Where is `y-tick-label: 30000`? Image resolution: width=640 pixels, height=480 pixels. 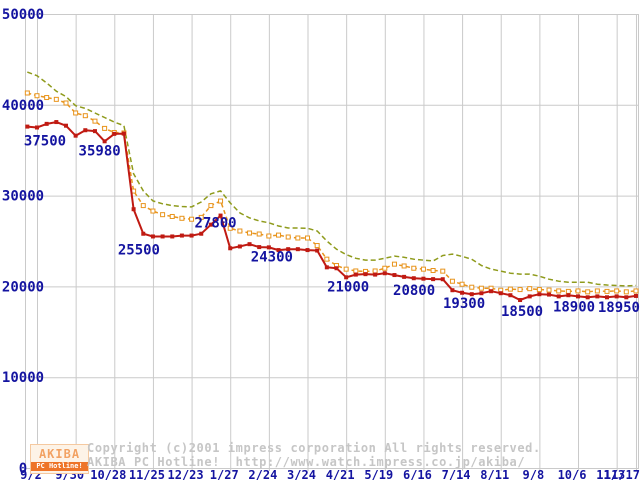
y-tick-label: 30000 is located at coordinates (23, 197).